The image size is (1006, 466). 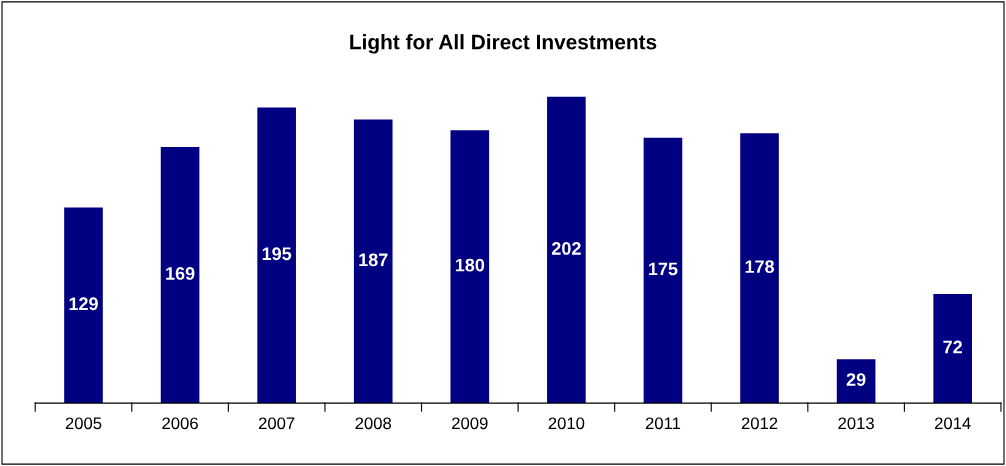 What do you see at coordinates (856, 423) in the screenshot?
I see `x-tick-label: 2013` at bounding box center [856, 423].